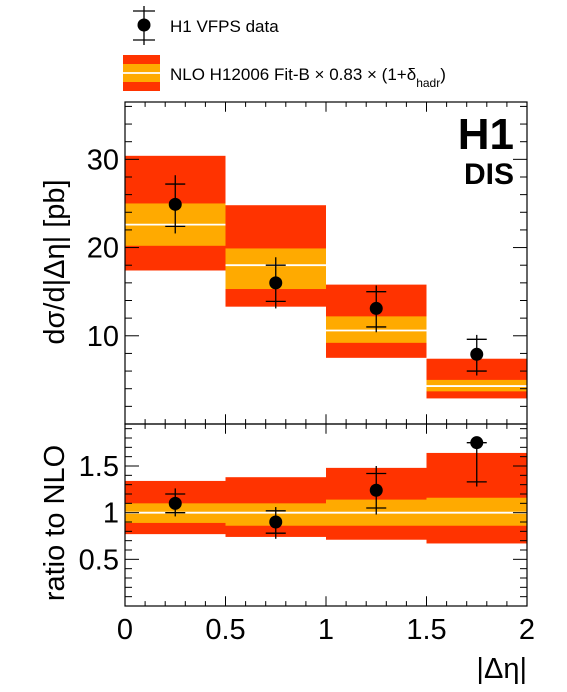  I want to click on x-tick-label-4: 2, so click(527, 630).